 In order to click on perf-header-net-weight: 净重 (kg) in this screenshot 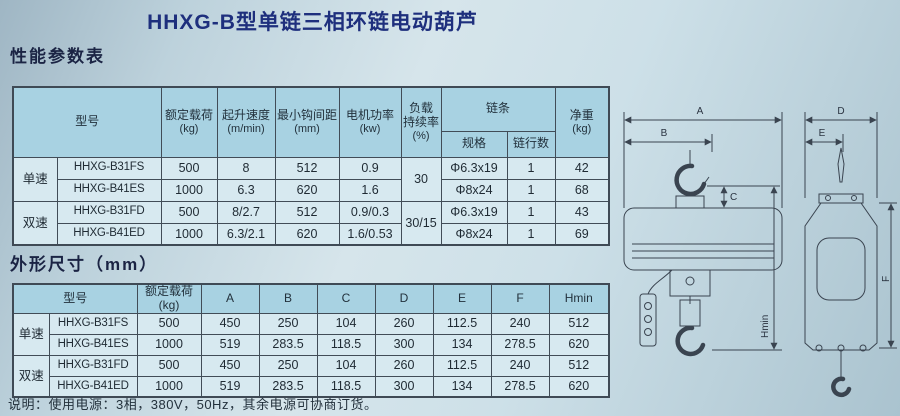, I will do `click(582, 122)`.